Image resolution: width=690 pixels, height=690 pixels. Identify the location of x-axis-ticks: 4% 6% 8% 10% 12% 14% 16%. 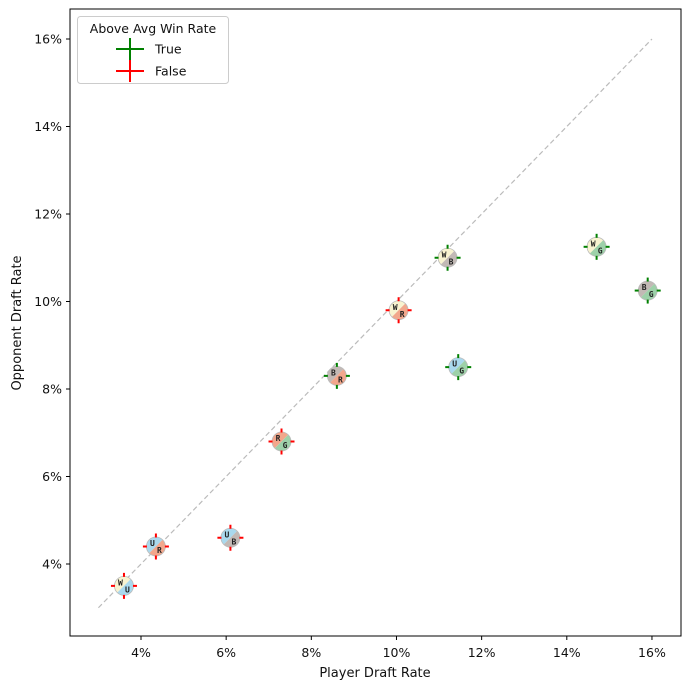
(398, 648).